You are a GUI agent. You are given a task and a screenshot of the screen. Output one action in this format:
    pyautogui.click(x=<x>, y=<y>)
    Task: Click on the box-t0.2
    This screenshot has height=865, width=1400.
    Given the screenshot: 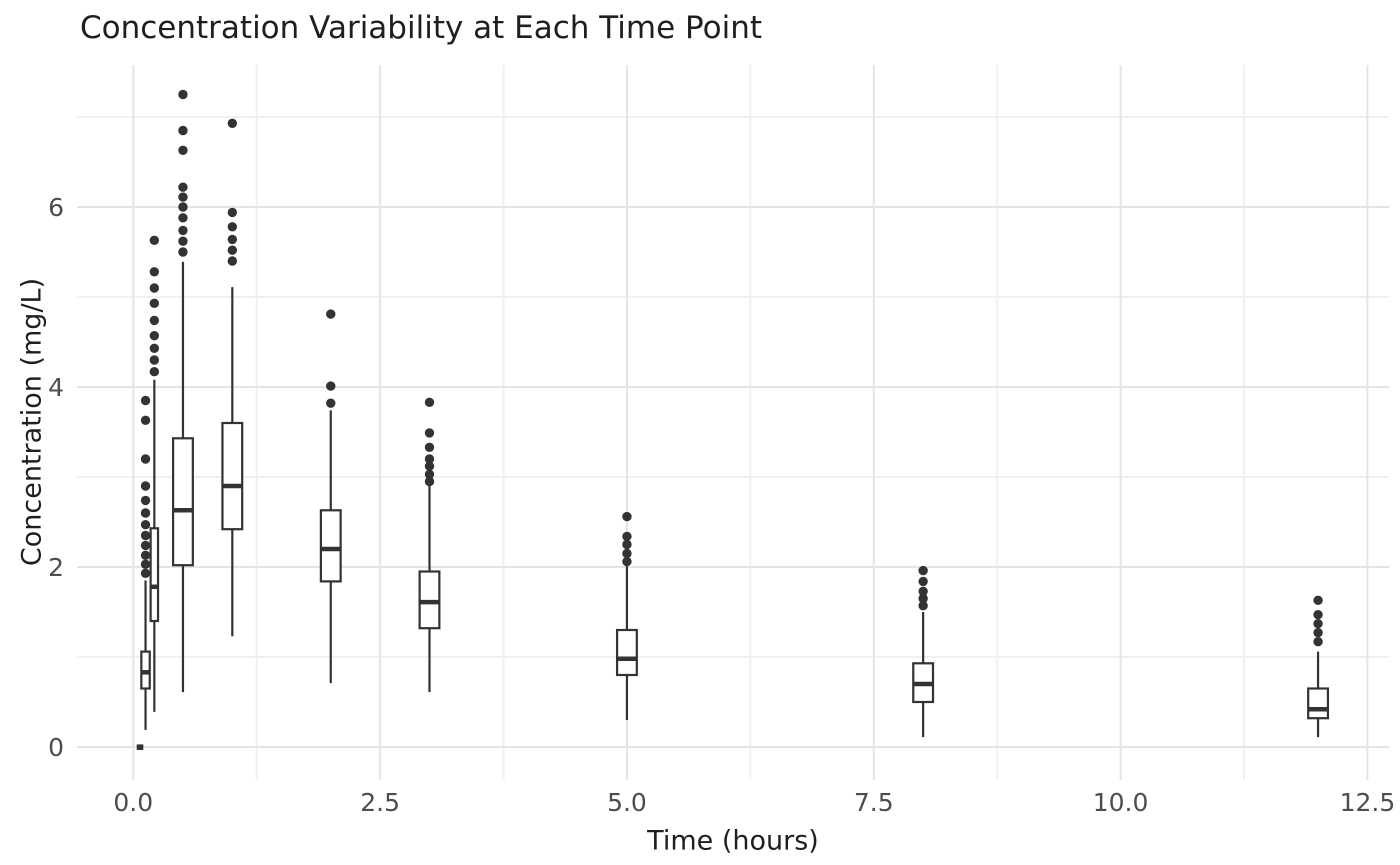 What is the action you would take?
    pyautogui.click(x=154, y=575)
    